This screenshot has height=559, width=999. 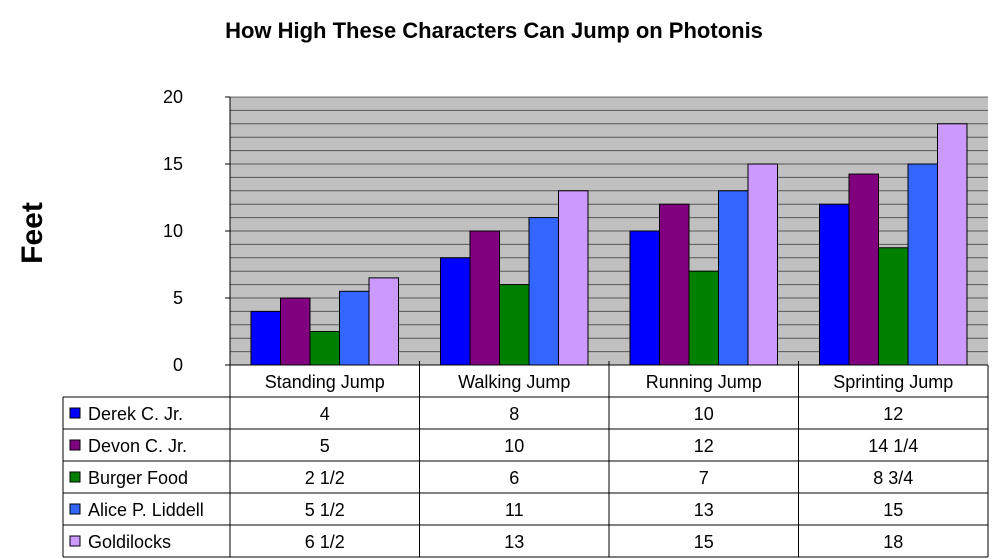 I want to click on legend-label: Burger Food, so click(x=138, y=478).